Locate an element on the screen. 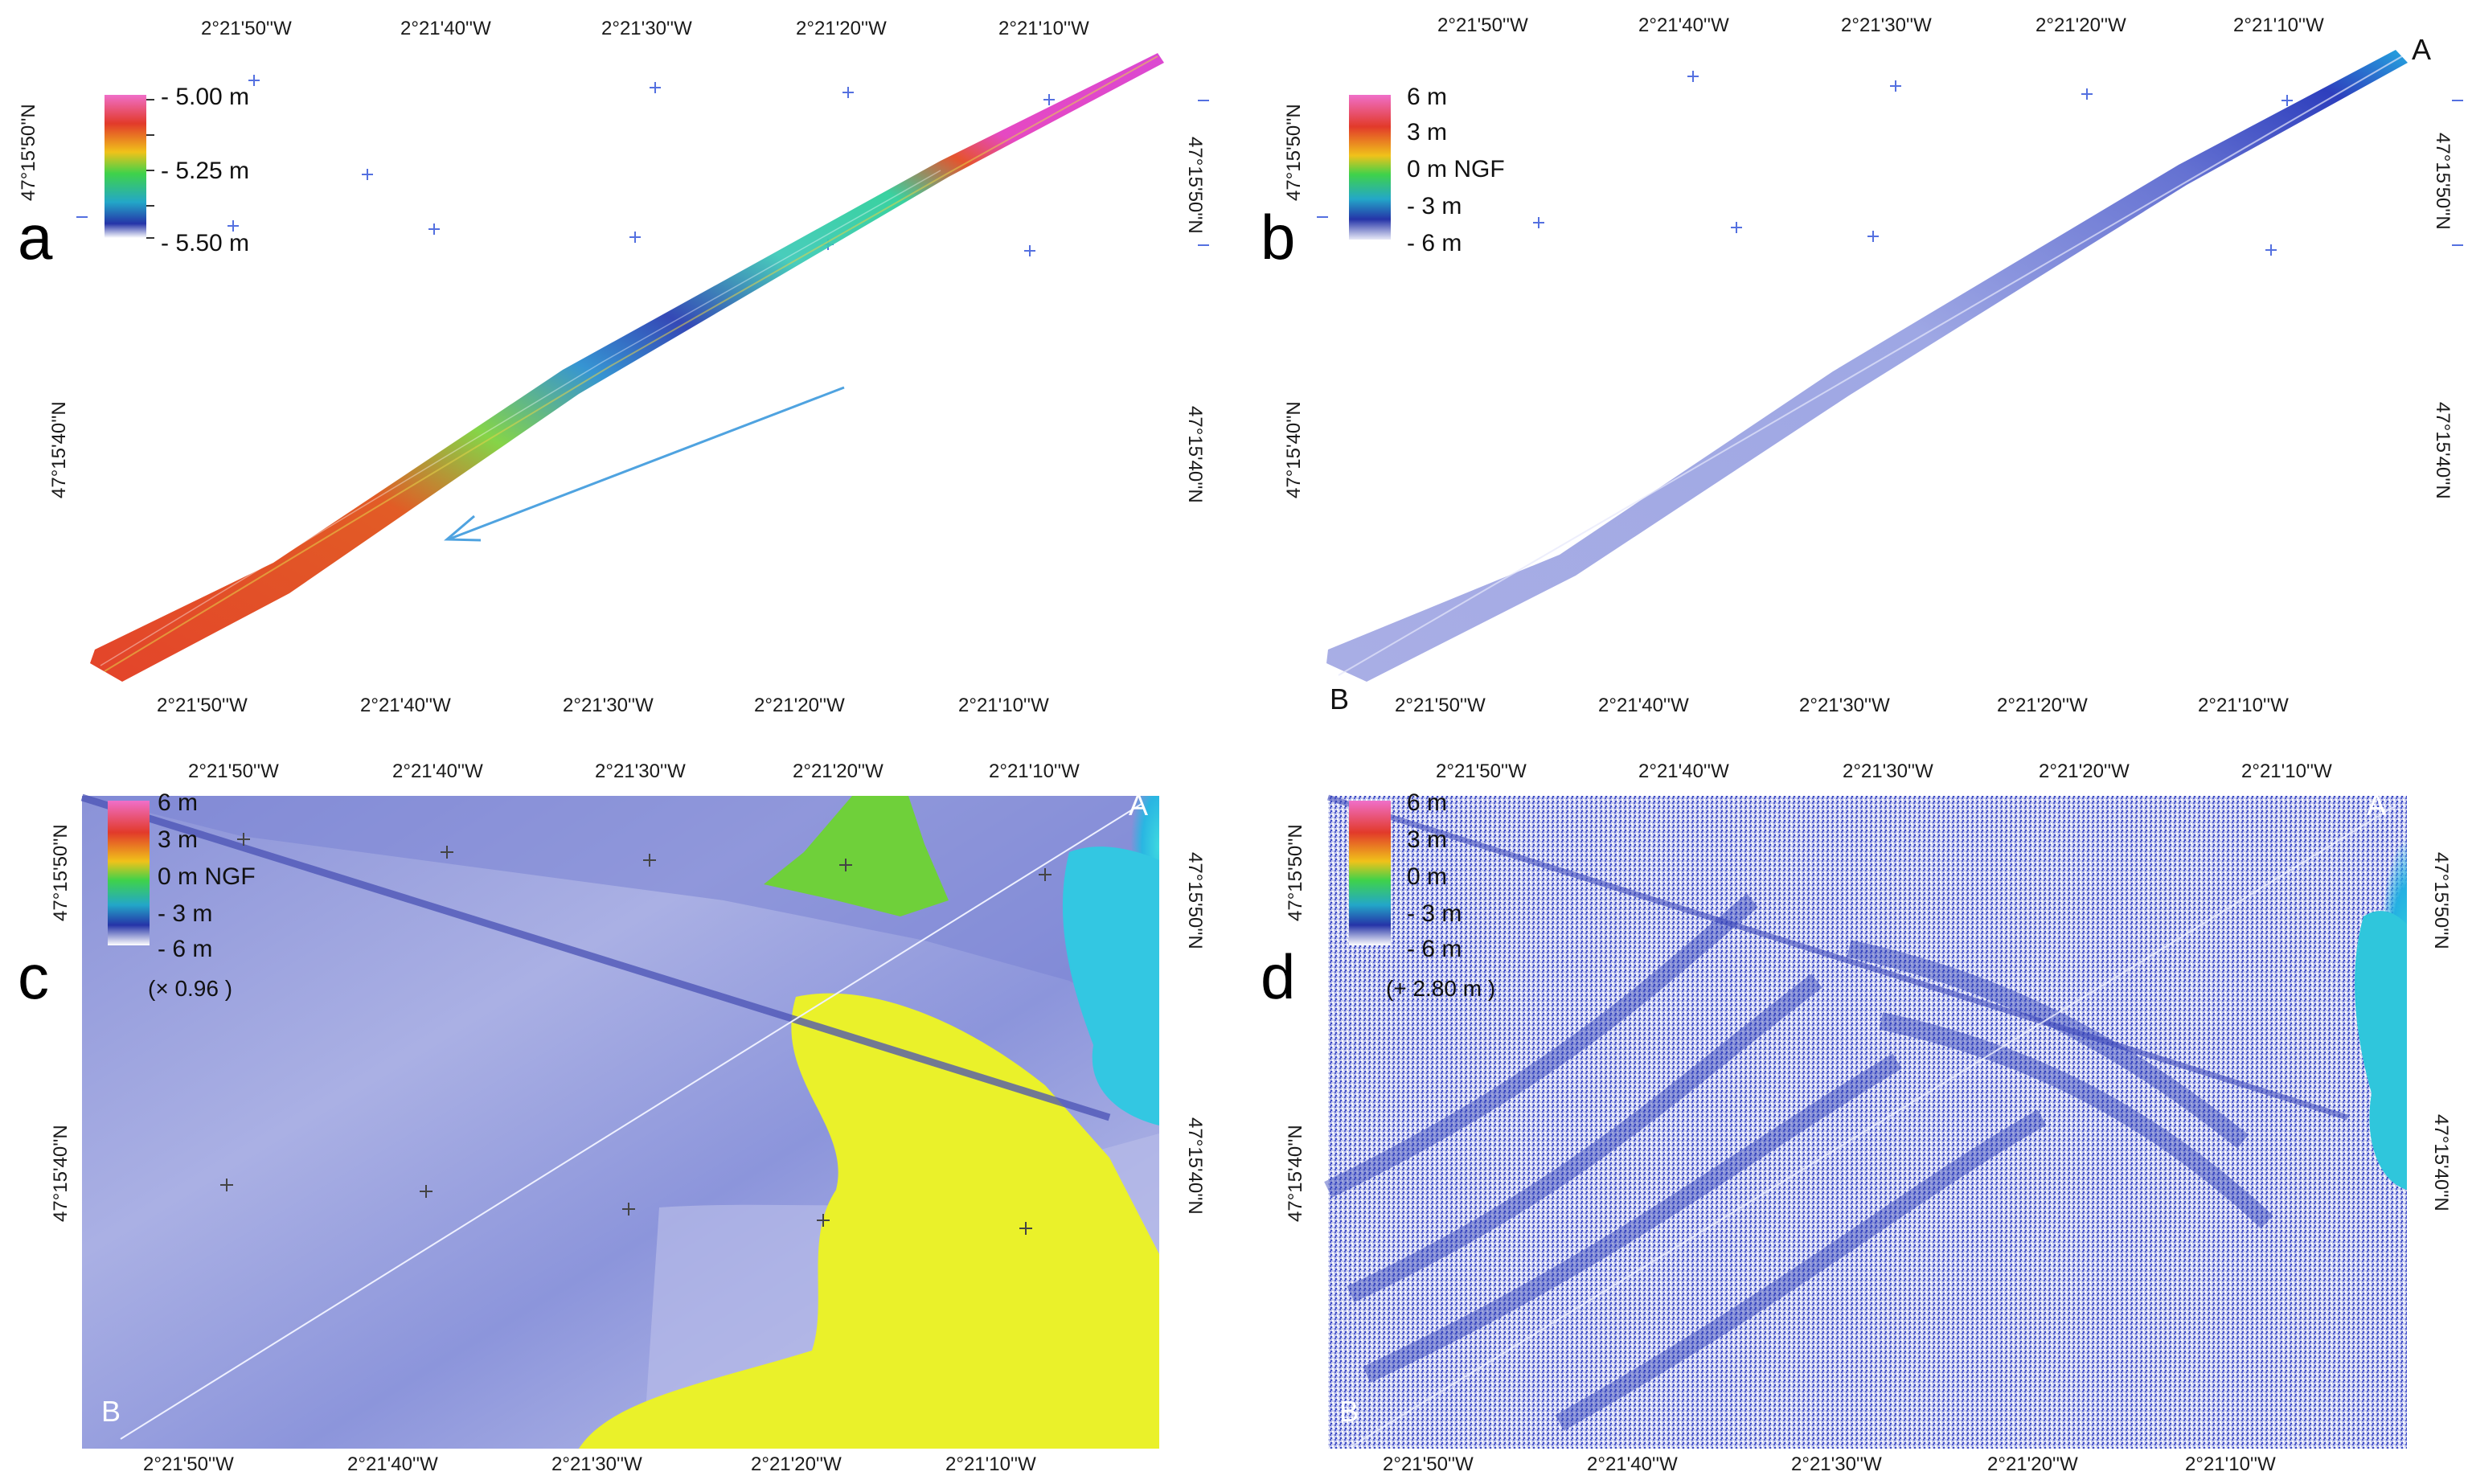 The width and height of the screenshot is (2468, 1484). panel-letter: a is located at coordinates (35, 238).